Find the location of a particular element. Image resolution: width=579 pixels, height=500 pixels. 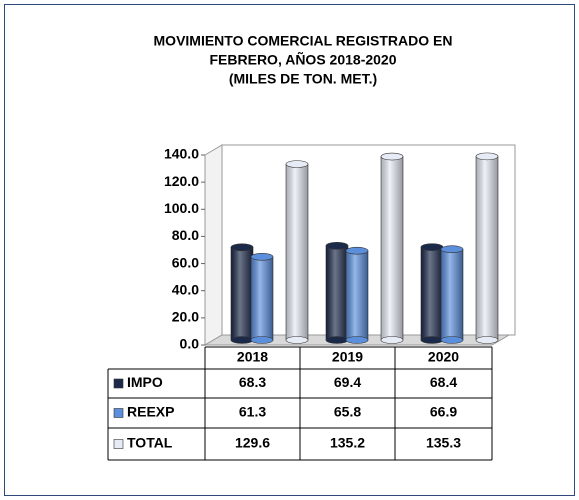

y-tick-label: 100.0 is located at coordinates (181, 208).